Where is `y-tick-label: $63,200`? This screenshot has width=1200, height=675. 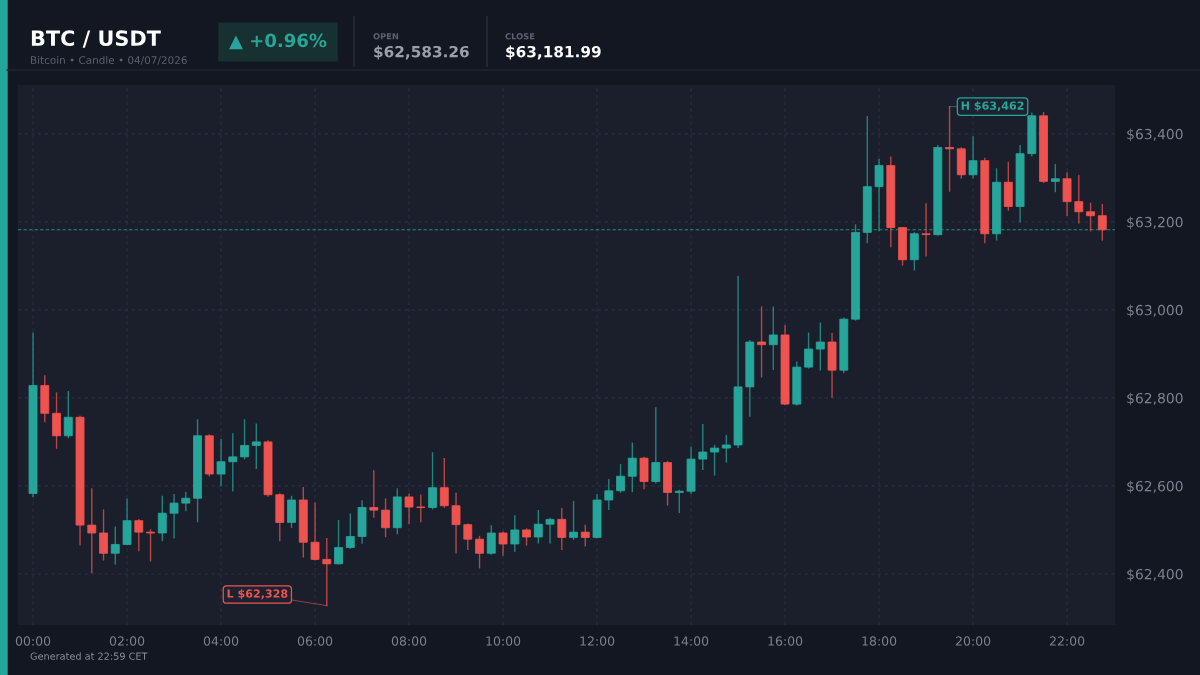
y-tick-label: $63,200 is located at coordinates (1155, 223).